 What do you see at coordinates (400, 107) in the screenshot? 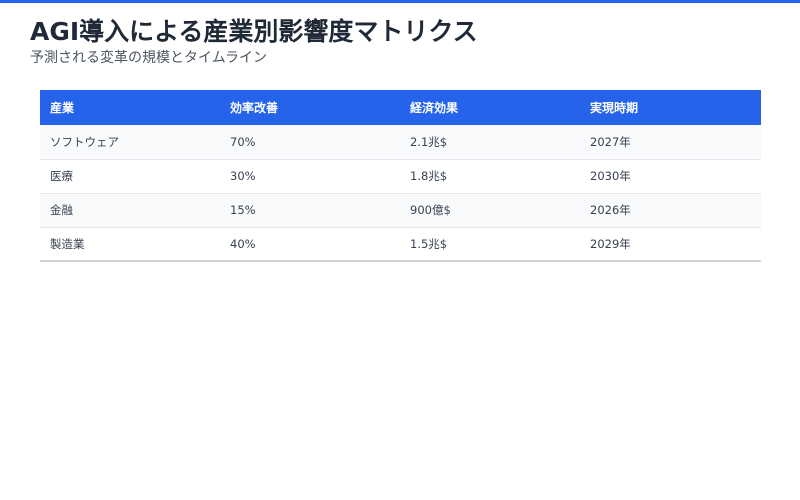
I see `table-header-row: 産業 効率改善 経済効果 実現時期` at bounding box center [400, 107].